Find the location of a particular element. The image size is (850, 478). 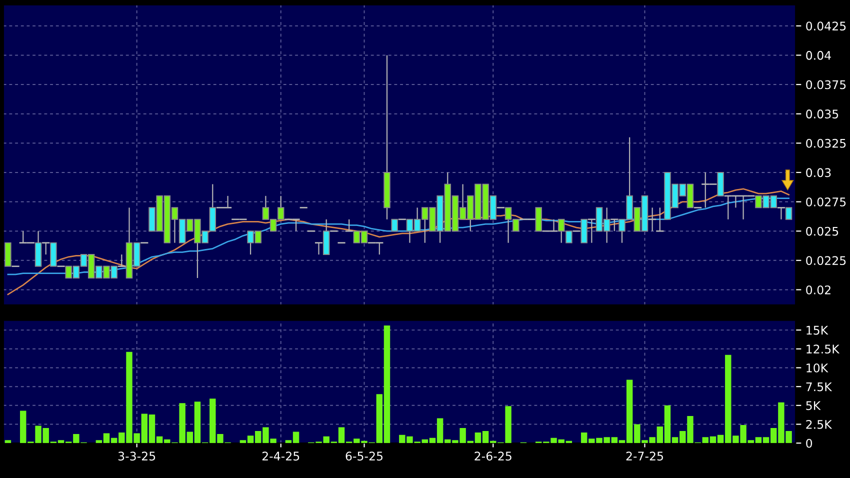

y-tick-label: 7.5K is located at coordinates (819, 387).